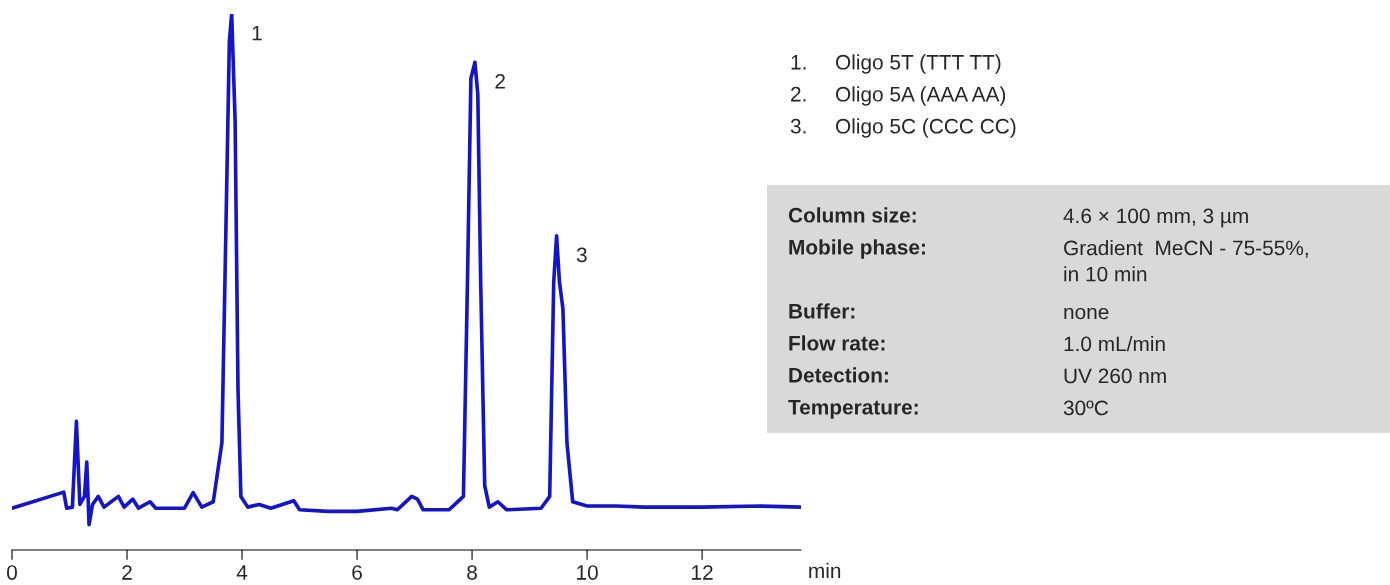 This screenshot has height=585, width=1390. Describe the element at coordinates (587, 572) in the screenshot. I see `x-tick-label: 10` at that location.